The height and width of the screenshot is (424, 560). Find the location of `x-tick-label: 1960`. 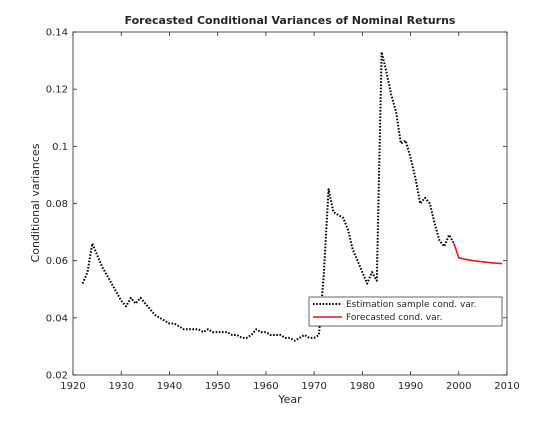

x-tick-label: 1960 is located at coordinates (265, 386).